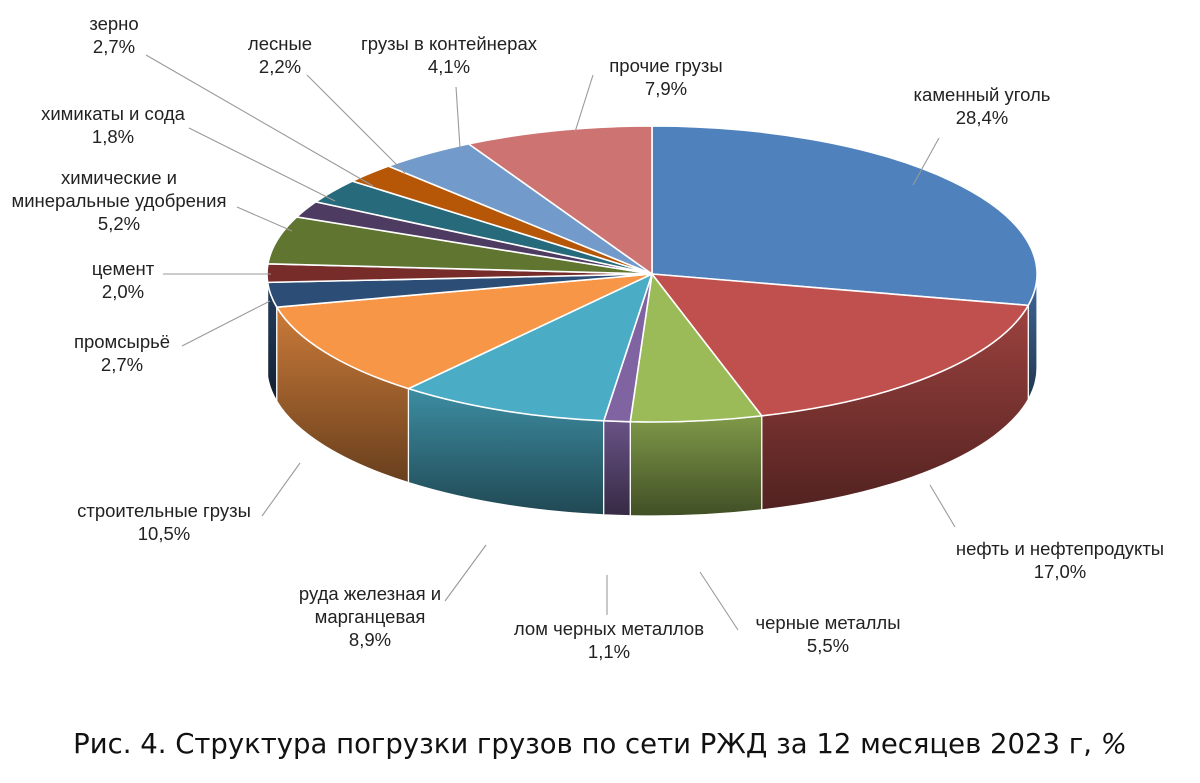 This screenshot has width=1200, height=783. I want to click on slice-1-value-label: 28,4%, so click(982, 117).